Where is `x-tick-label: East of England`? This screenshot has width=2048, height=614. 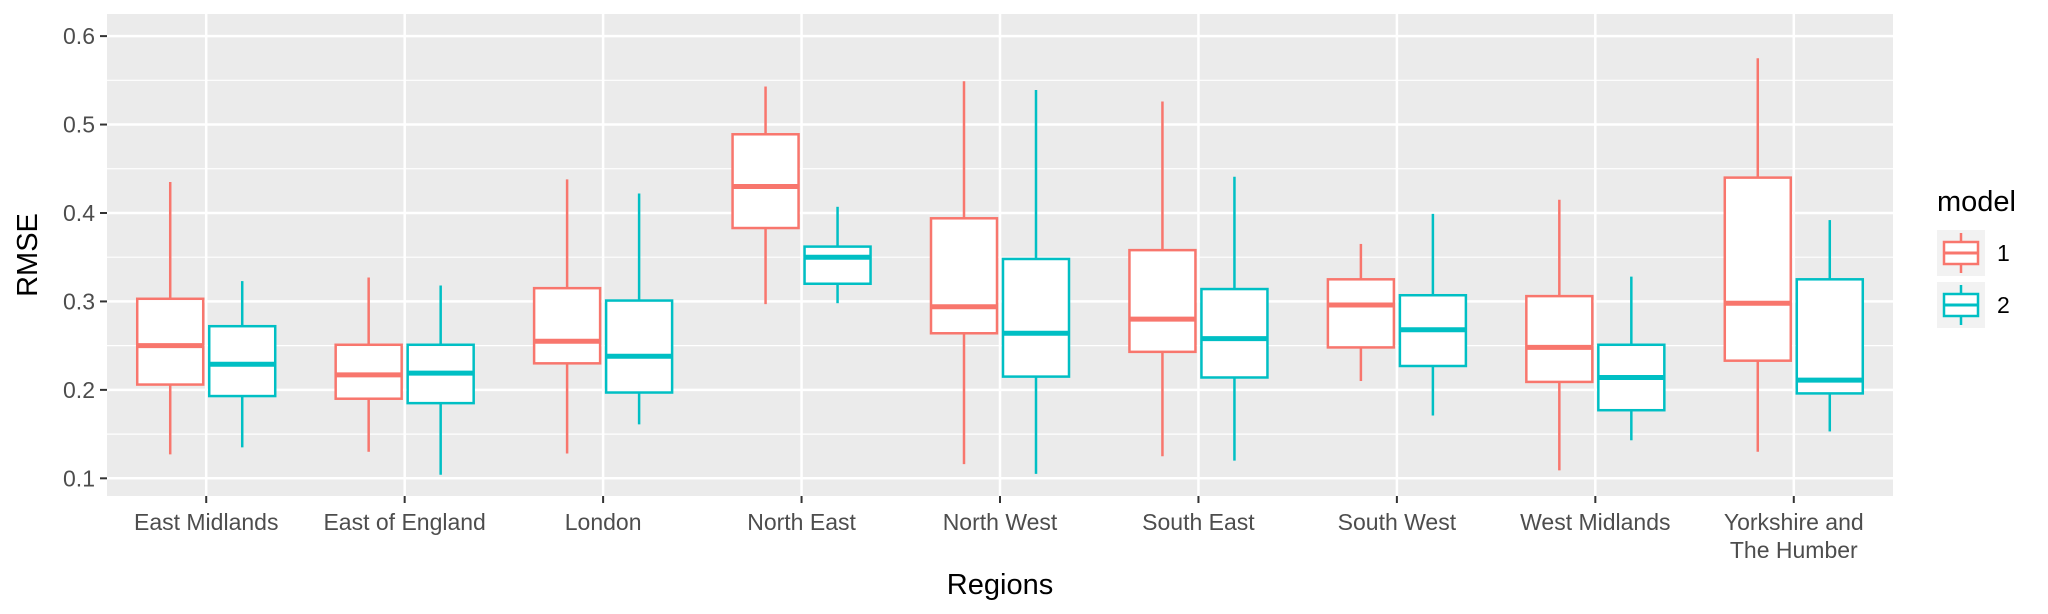 x-tick-label: East of England is located at coordinates (404, 522).